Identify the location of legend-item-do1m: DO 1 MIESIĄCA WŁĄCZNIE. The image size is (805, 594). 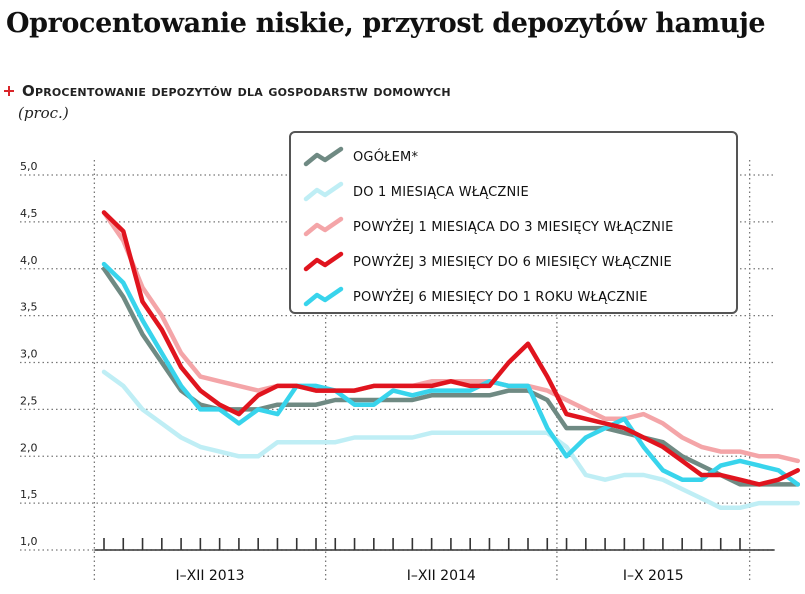
(416, 192).